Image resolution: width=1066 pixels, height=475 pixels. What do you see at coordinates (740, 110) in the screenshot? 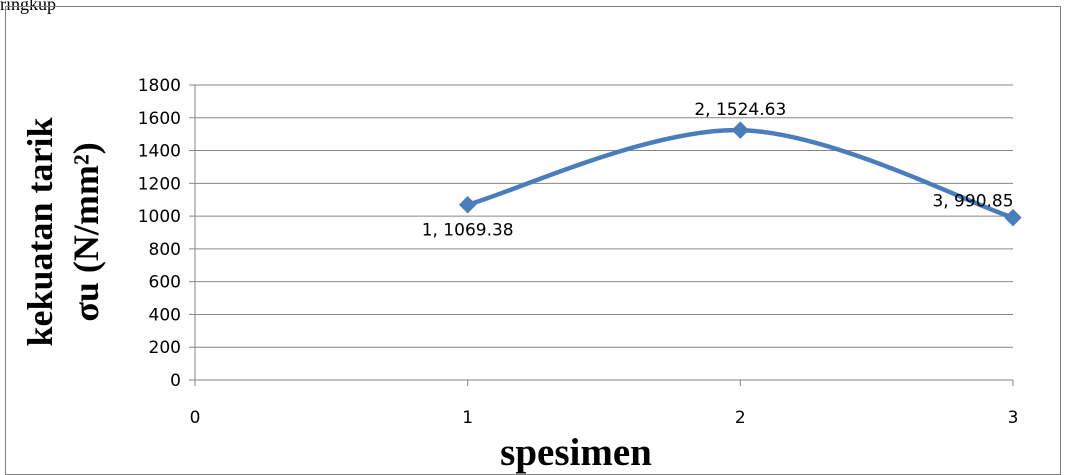
I see `data-label-2: 2, 1524.63` at bounding box center [740, 110].